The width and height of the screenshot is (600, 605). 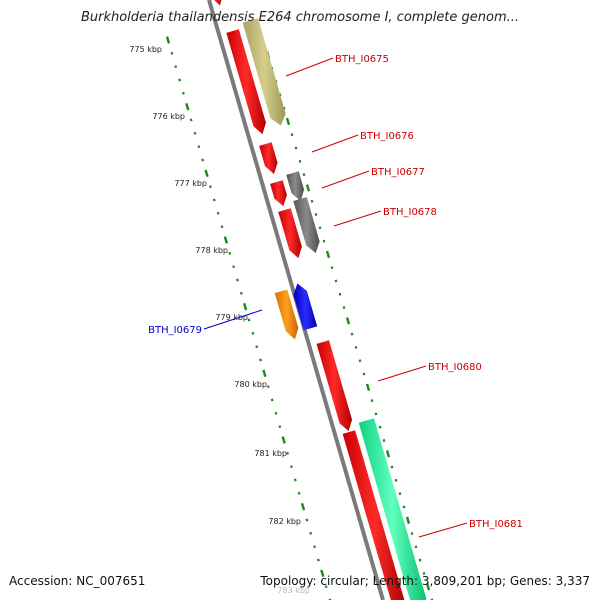 I want to click on gene-label-BTH_I0680: BTH_I0680, so click(x=455, y=367).